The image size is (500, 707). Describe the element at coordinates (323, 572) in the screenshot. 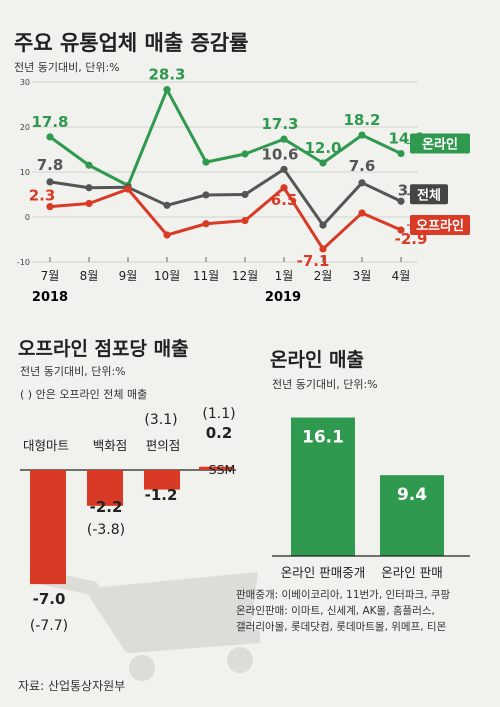

I see `online-category-label: 온라인 판매중개` at that location.